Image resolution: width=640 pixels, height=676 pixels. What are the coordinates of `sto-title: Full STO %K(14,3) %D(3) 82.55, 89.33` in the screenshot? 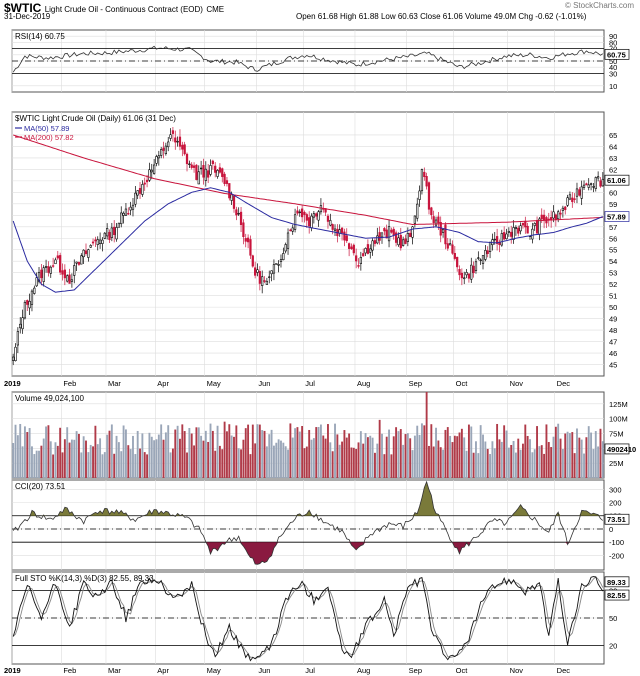 It's located at (84, 578).